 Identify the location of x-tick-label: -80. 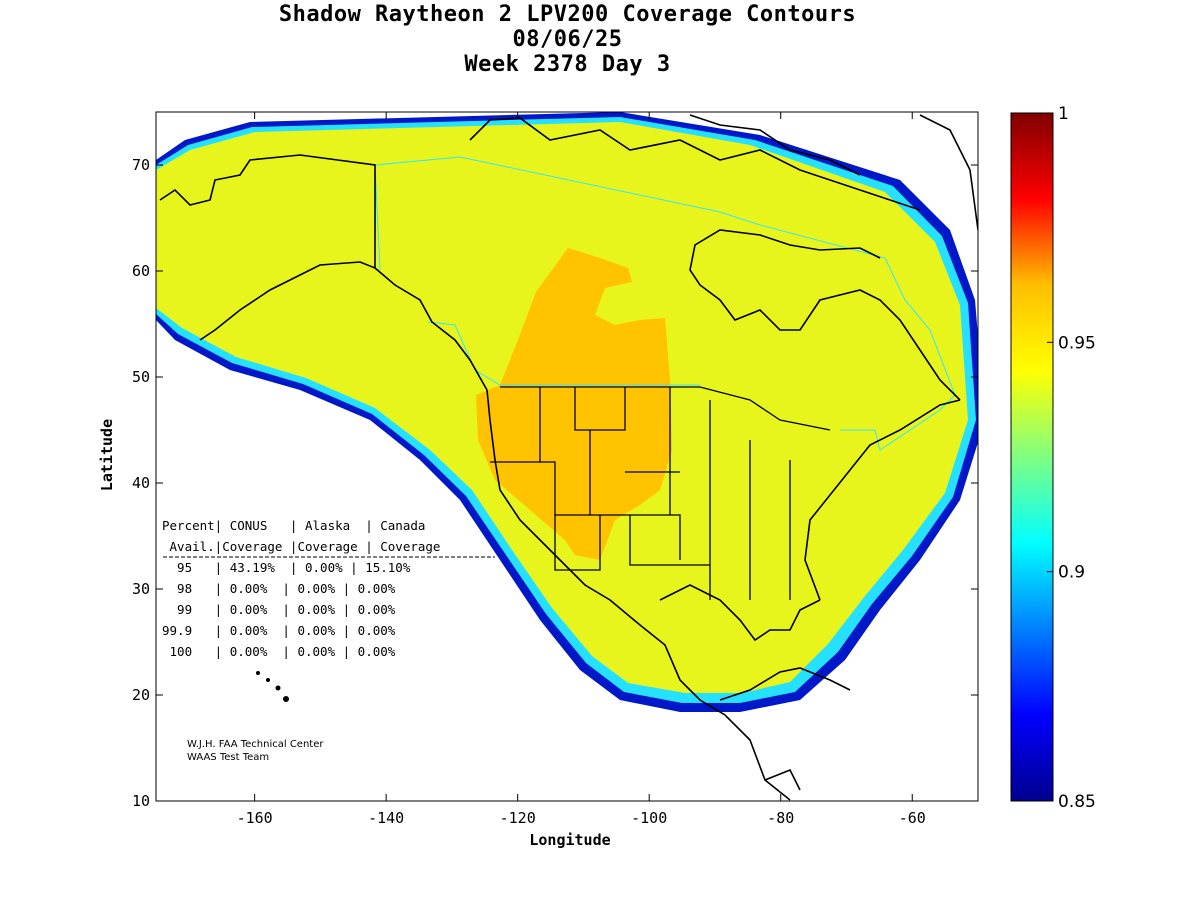
(780, 818).